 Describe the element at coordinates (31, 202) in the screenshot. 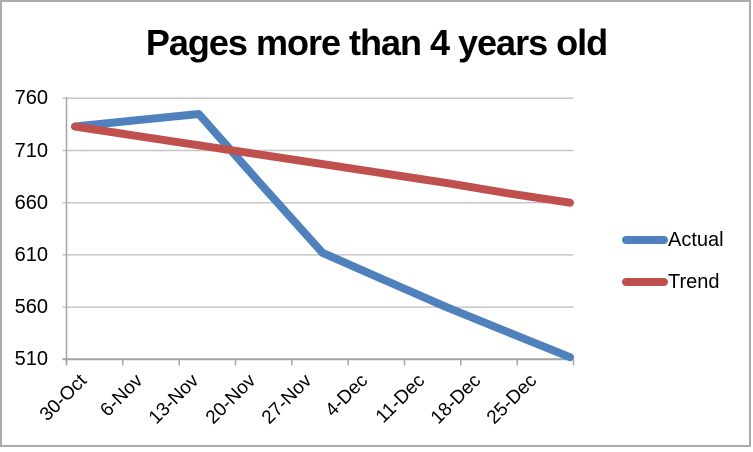

I see `y-tick-label: 660` at that location.